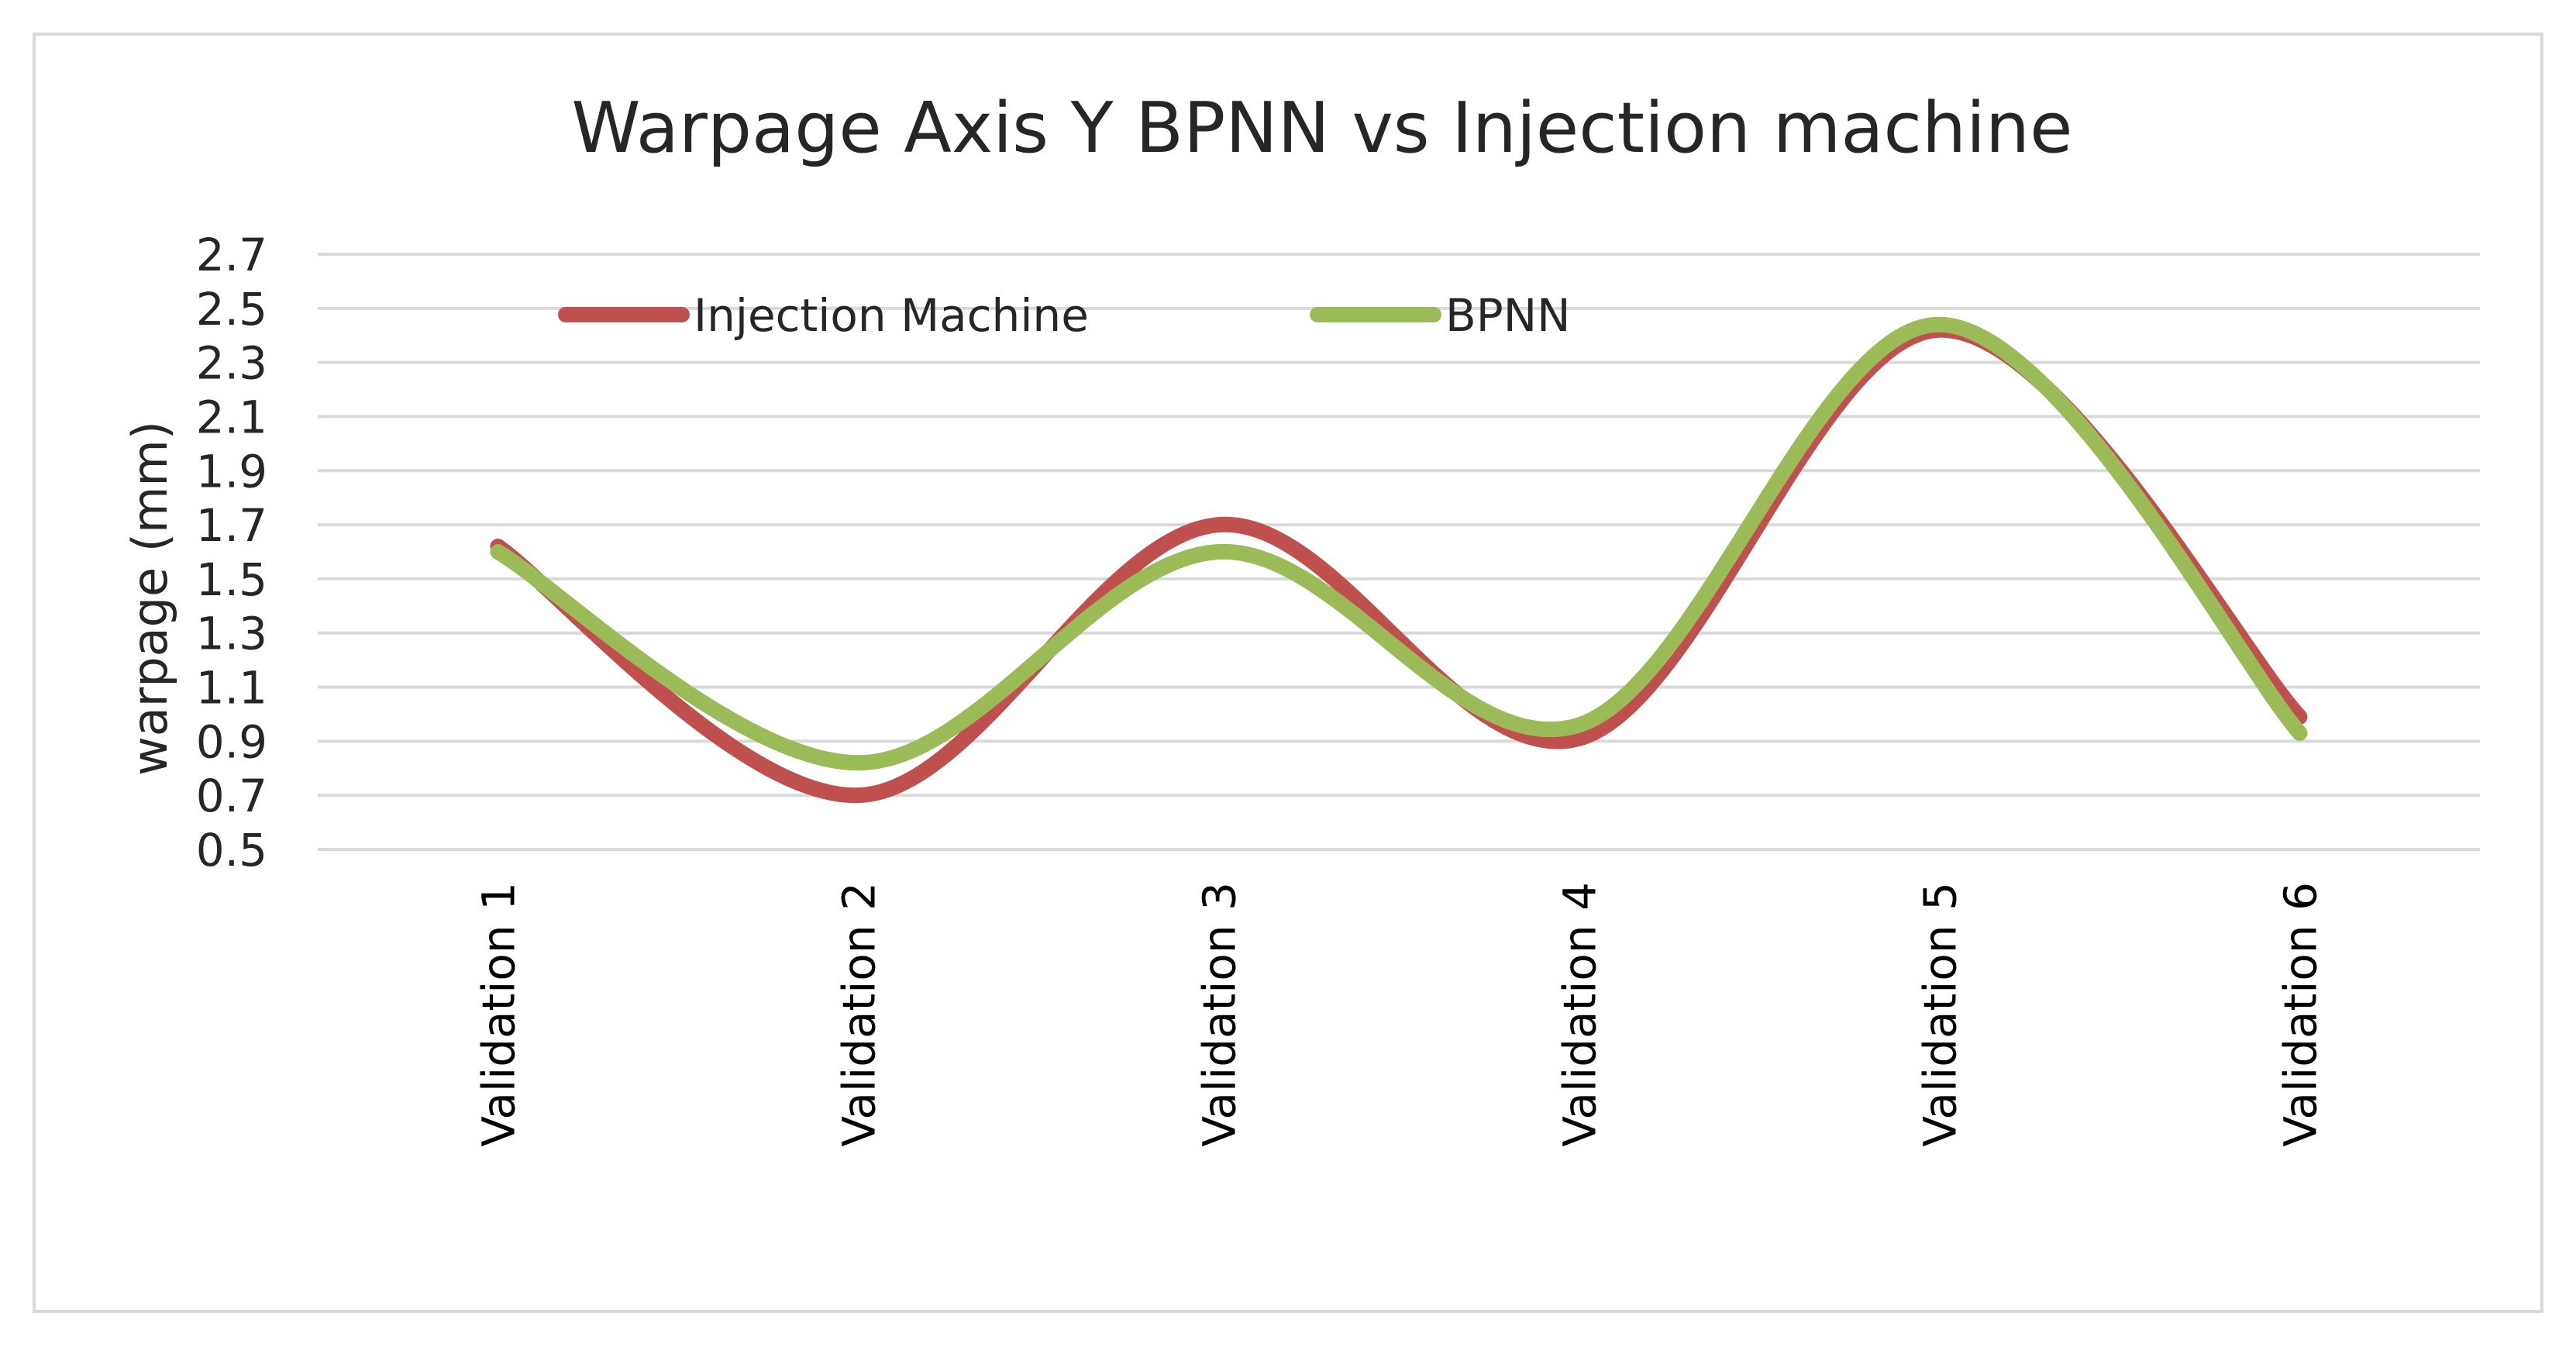 The height and width of the screenshot is (1347, 2576). Describe the element at coordinates (859, 1014) in the screenshot. I see `x-tick-label: Validation 2` at that location.